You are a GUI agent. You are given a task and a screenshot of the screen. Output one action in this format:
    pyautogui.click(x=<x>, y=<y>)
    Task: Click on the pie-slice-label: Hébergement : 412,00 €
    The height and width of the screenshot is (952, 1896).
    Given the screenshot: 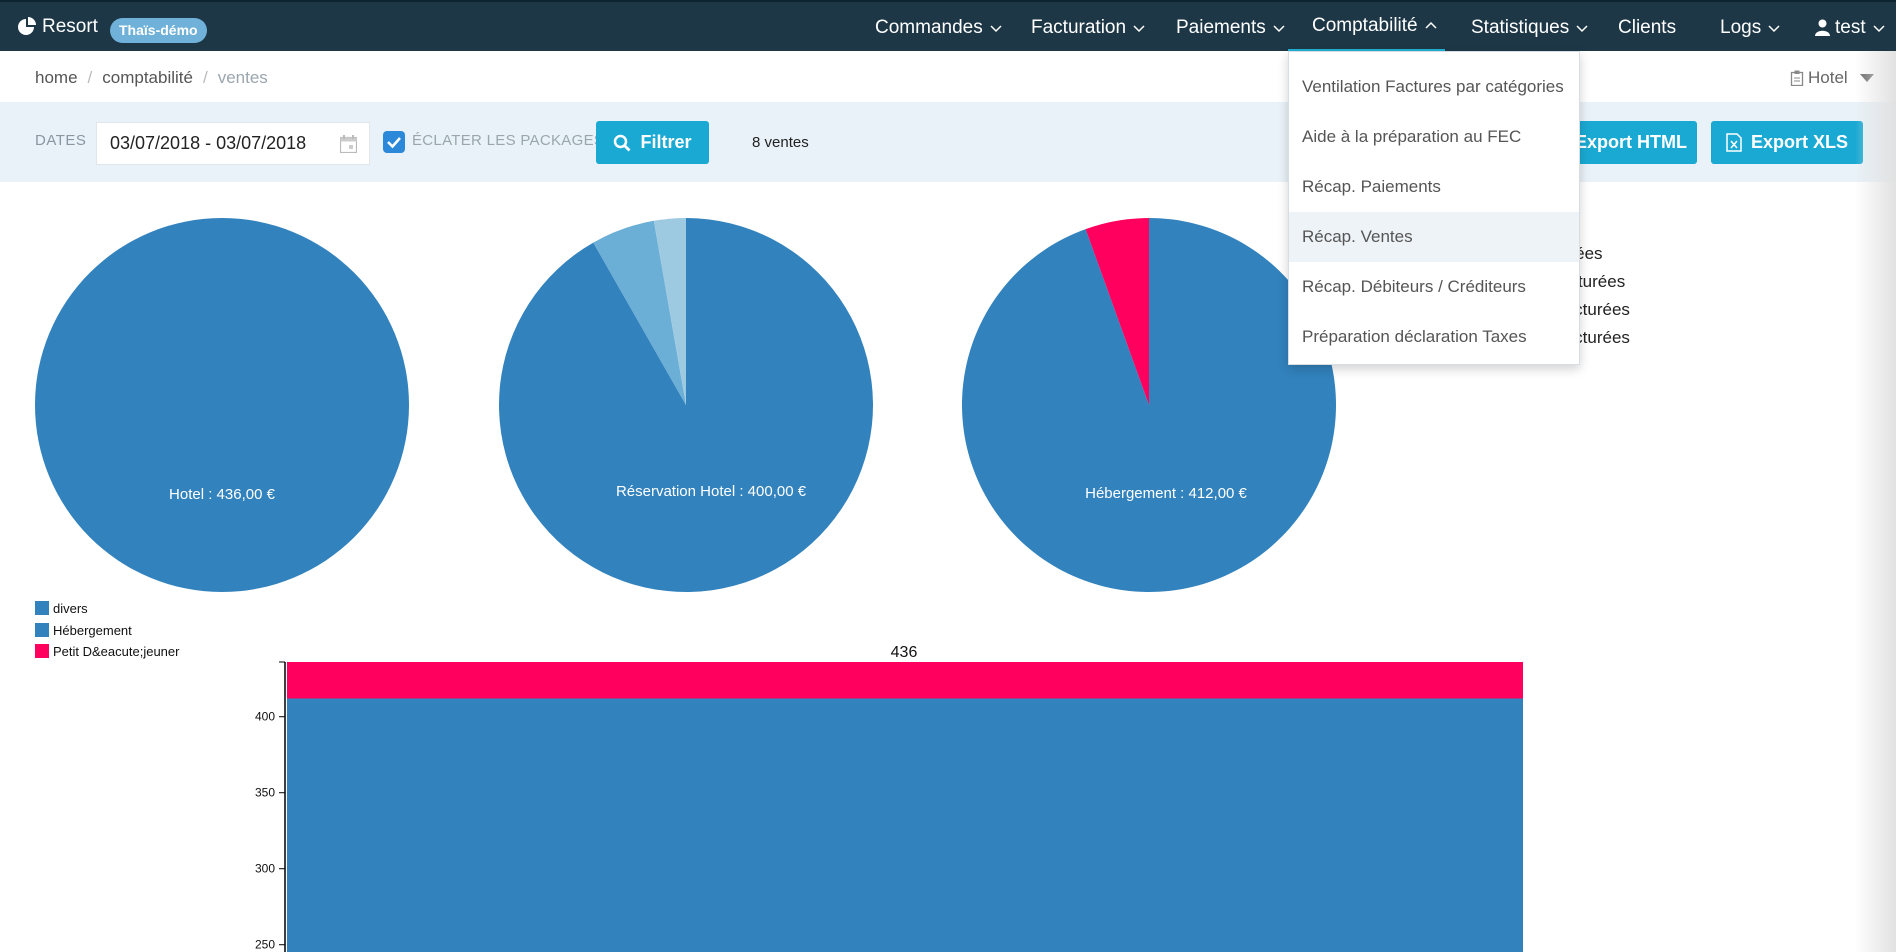 What is the action you would take?
    pyautogui.click(x=1166, y=493)
    